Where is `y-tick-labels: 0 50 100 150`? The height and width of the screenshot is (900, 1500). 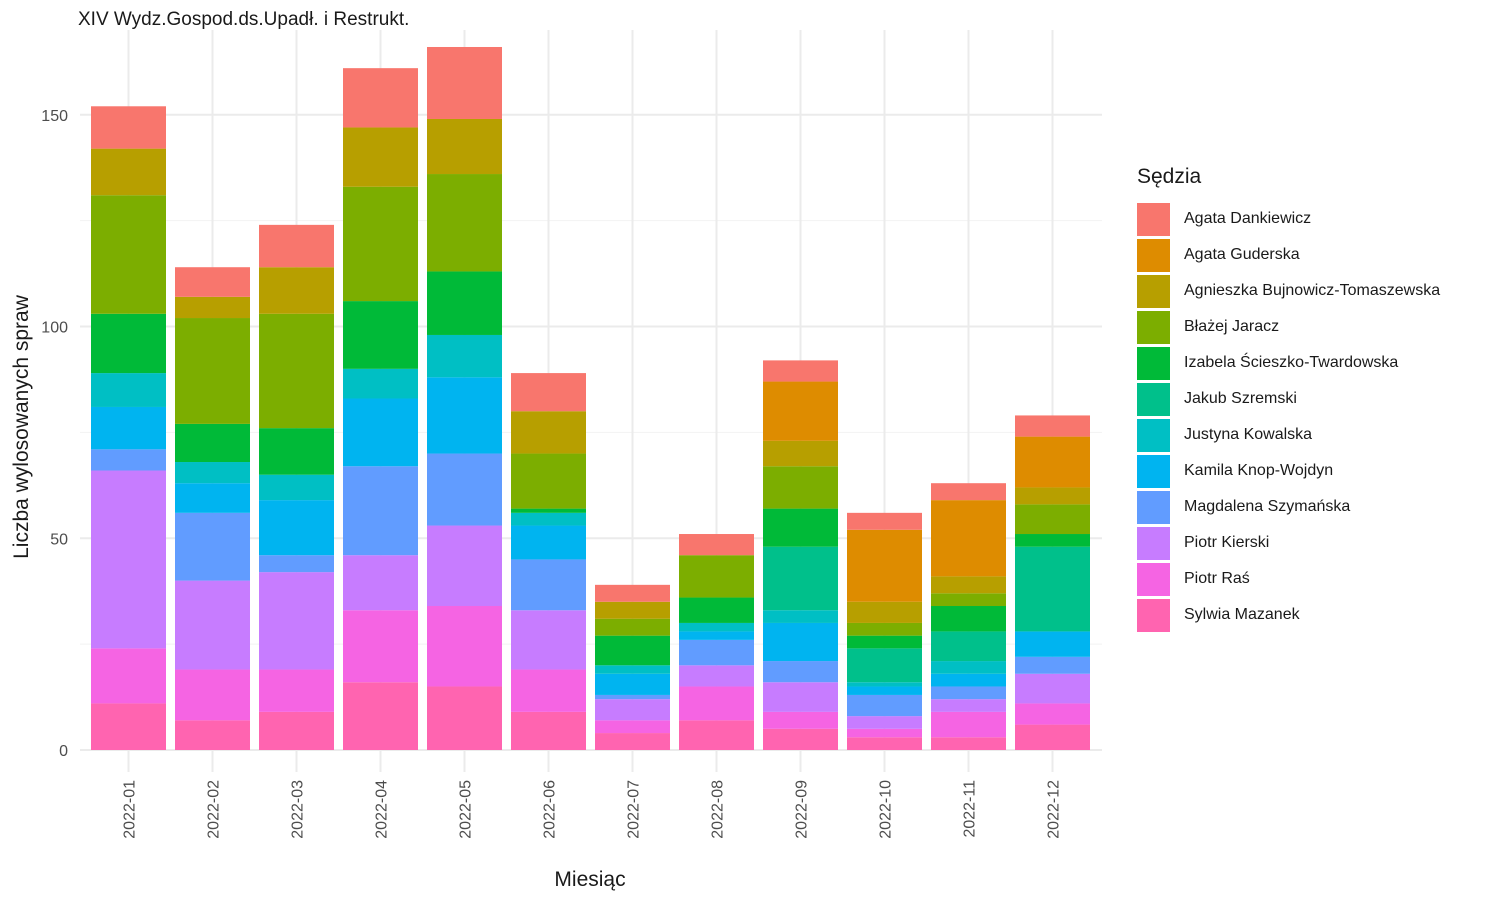
y-tick-labels: 0 50 100 150 is located at coordinates (54, 434).